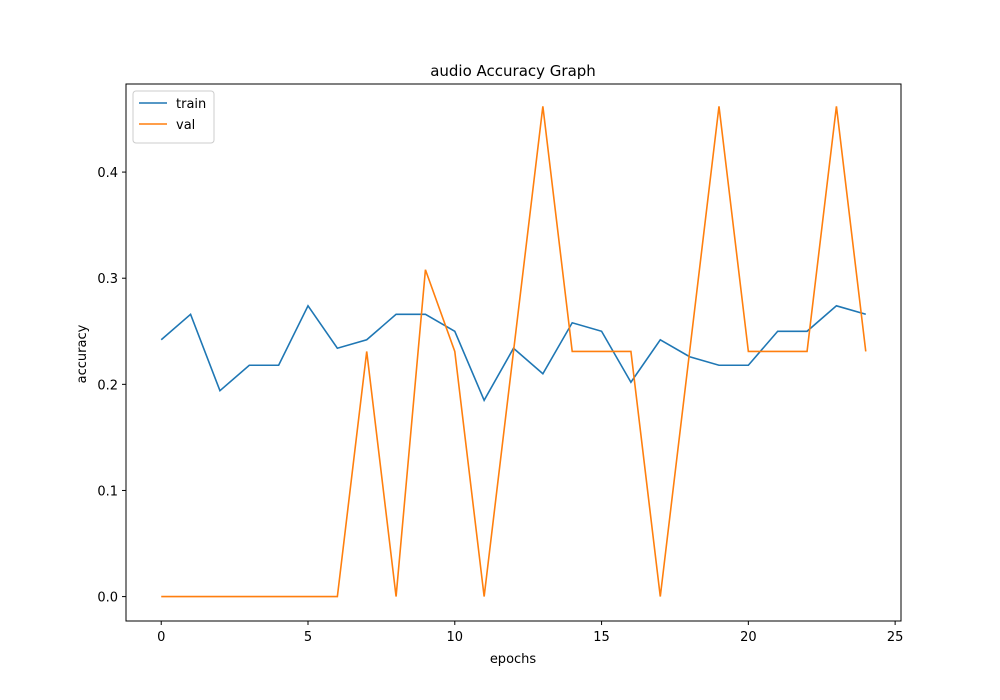 This screenshot has height=700, width=1000. Describe the element at coordinates (107, 491) in the screenshot. I see `y-tick-label: 0.1` at that location.